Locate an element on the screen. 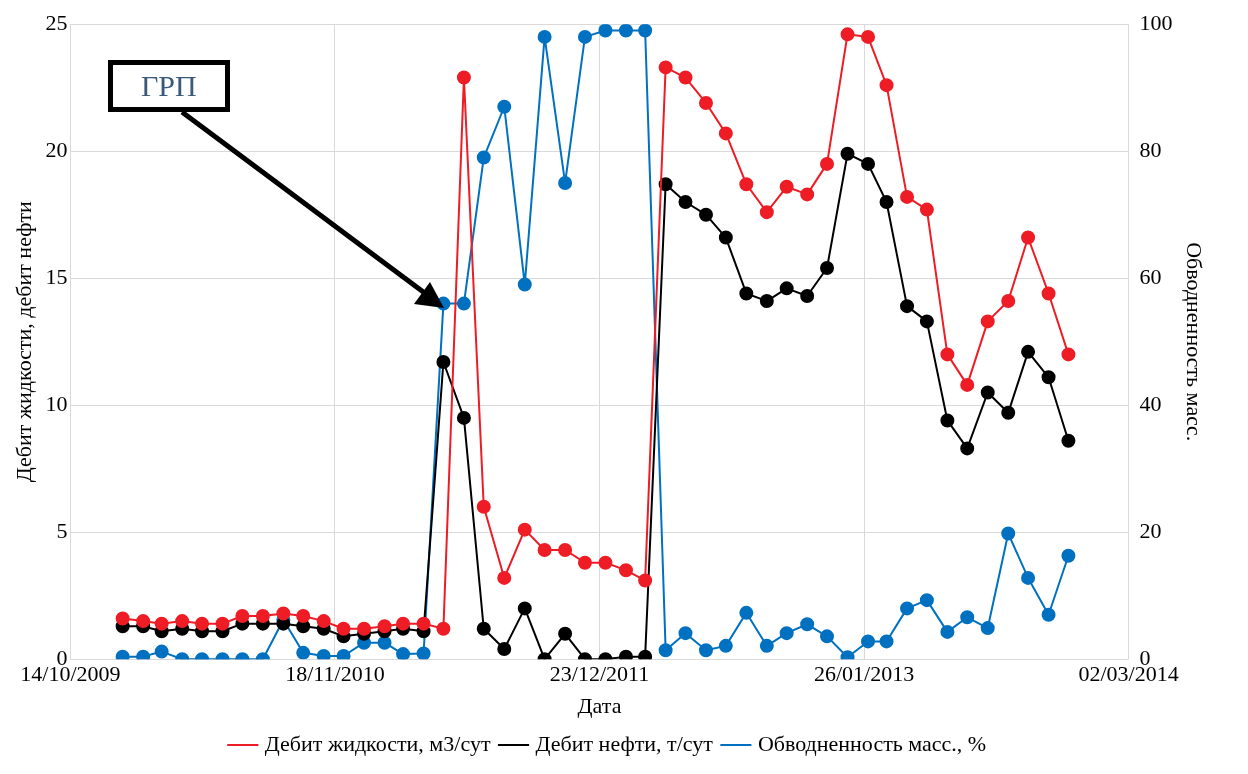  y-axis-title: Дебит жидкости, дебит нефти is located at coordinates (23, 341).